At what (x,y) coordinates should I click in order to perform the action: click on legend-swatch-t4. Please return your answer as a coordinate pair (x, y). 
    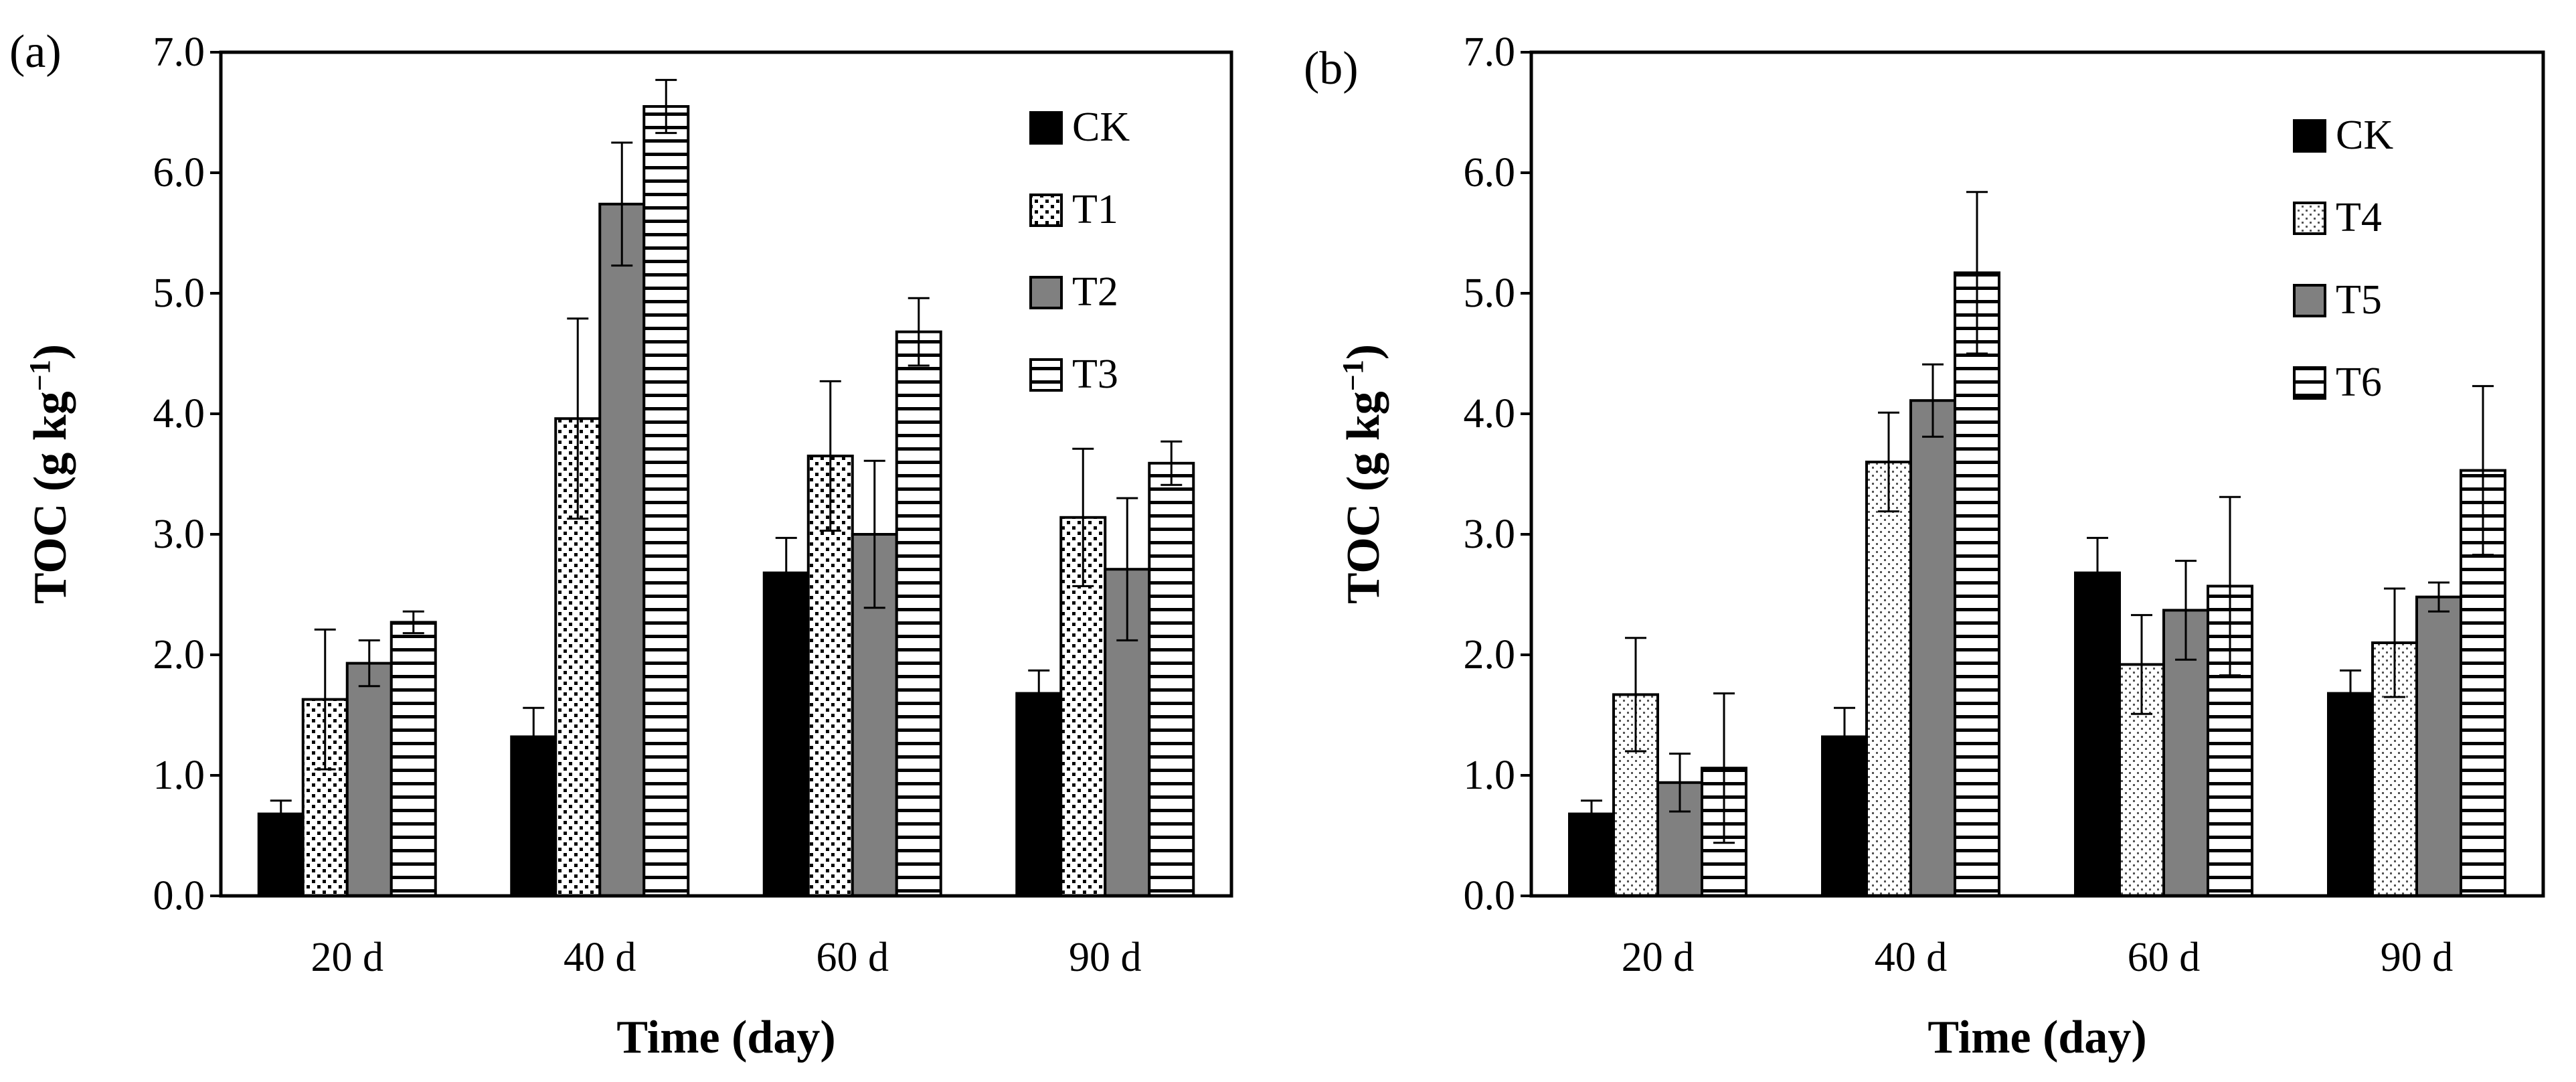
    Looking at the image, I should click on (2309, 219).